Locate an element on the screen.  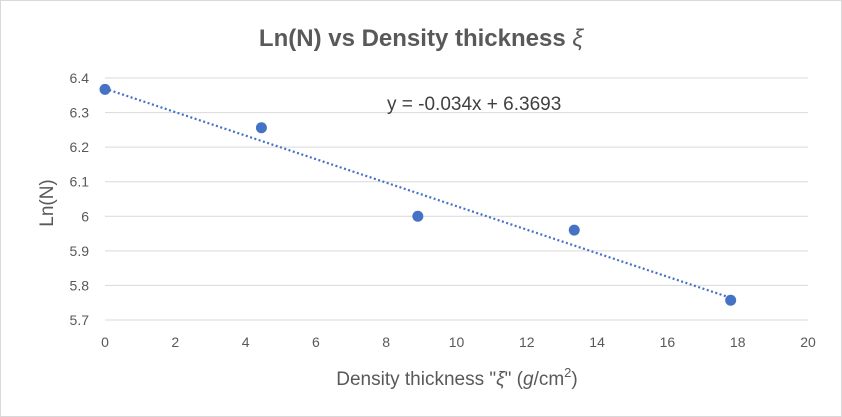
x-tick-label: 8 is located at coordinates (386, 342).